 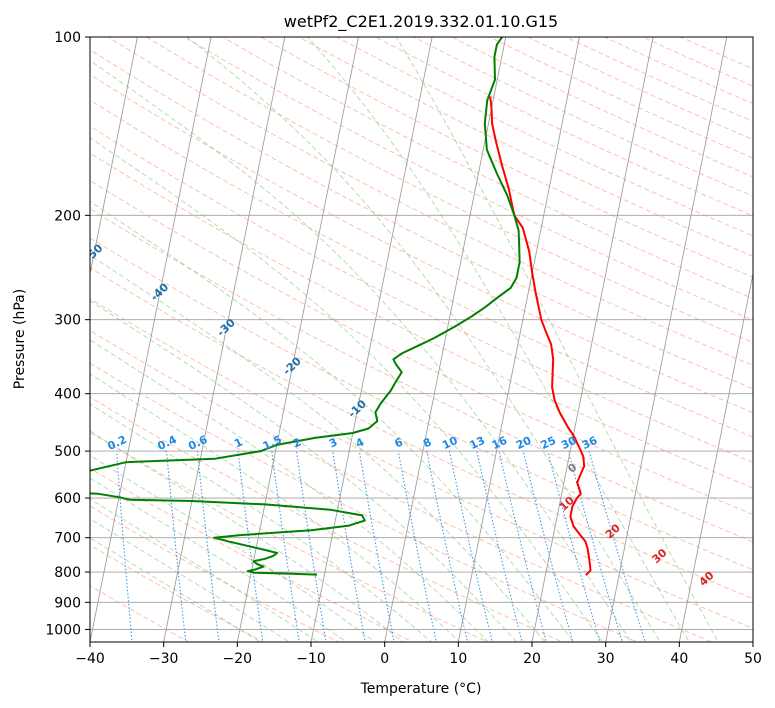 What do you see at coordinates (421, 22) in the screenshot?
I see `chart-title: wetPf2_C2E1.2019.332.01.10.G15` at bounding box center [421, 22].